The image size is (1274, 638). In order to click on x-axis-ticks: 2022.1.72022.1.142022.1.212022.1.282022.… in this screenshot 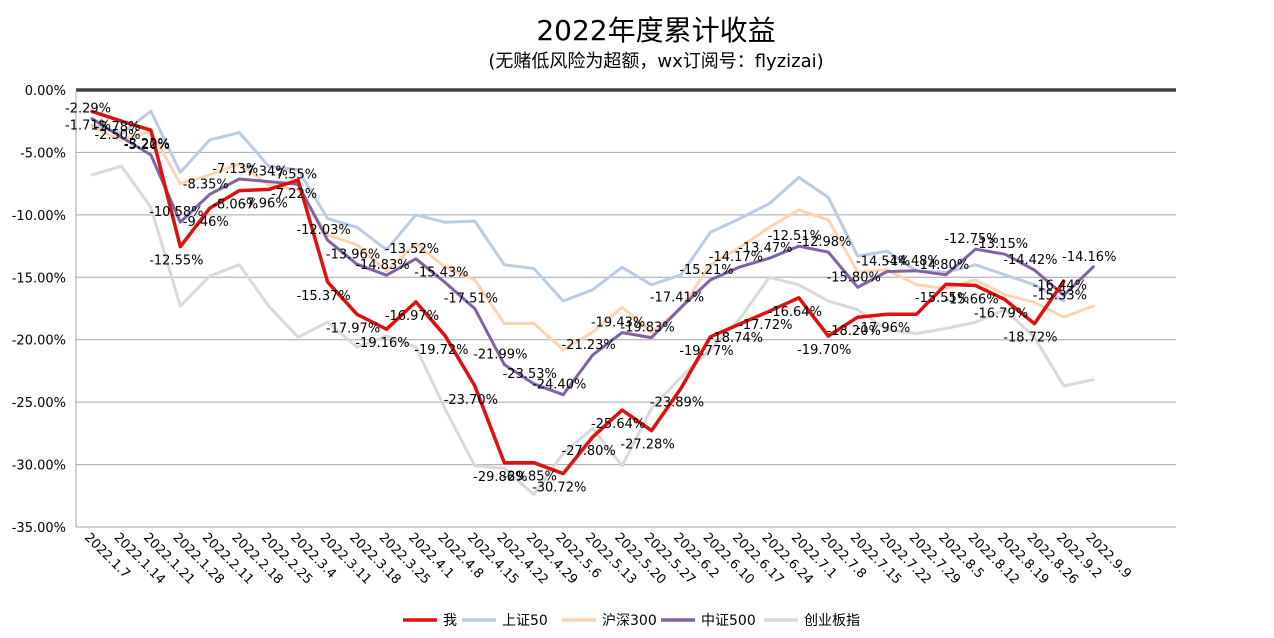, I will do `click(607, 558)`.